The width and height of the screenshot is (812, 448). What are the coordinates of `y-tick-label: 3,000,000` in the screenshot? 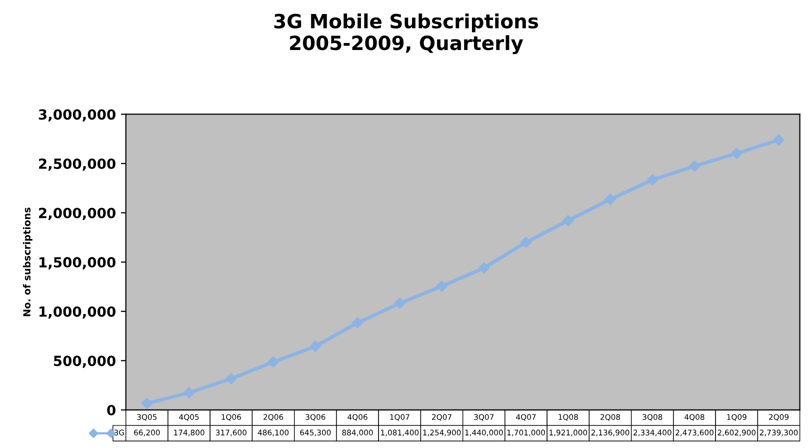 It's located at (77, 115).